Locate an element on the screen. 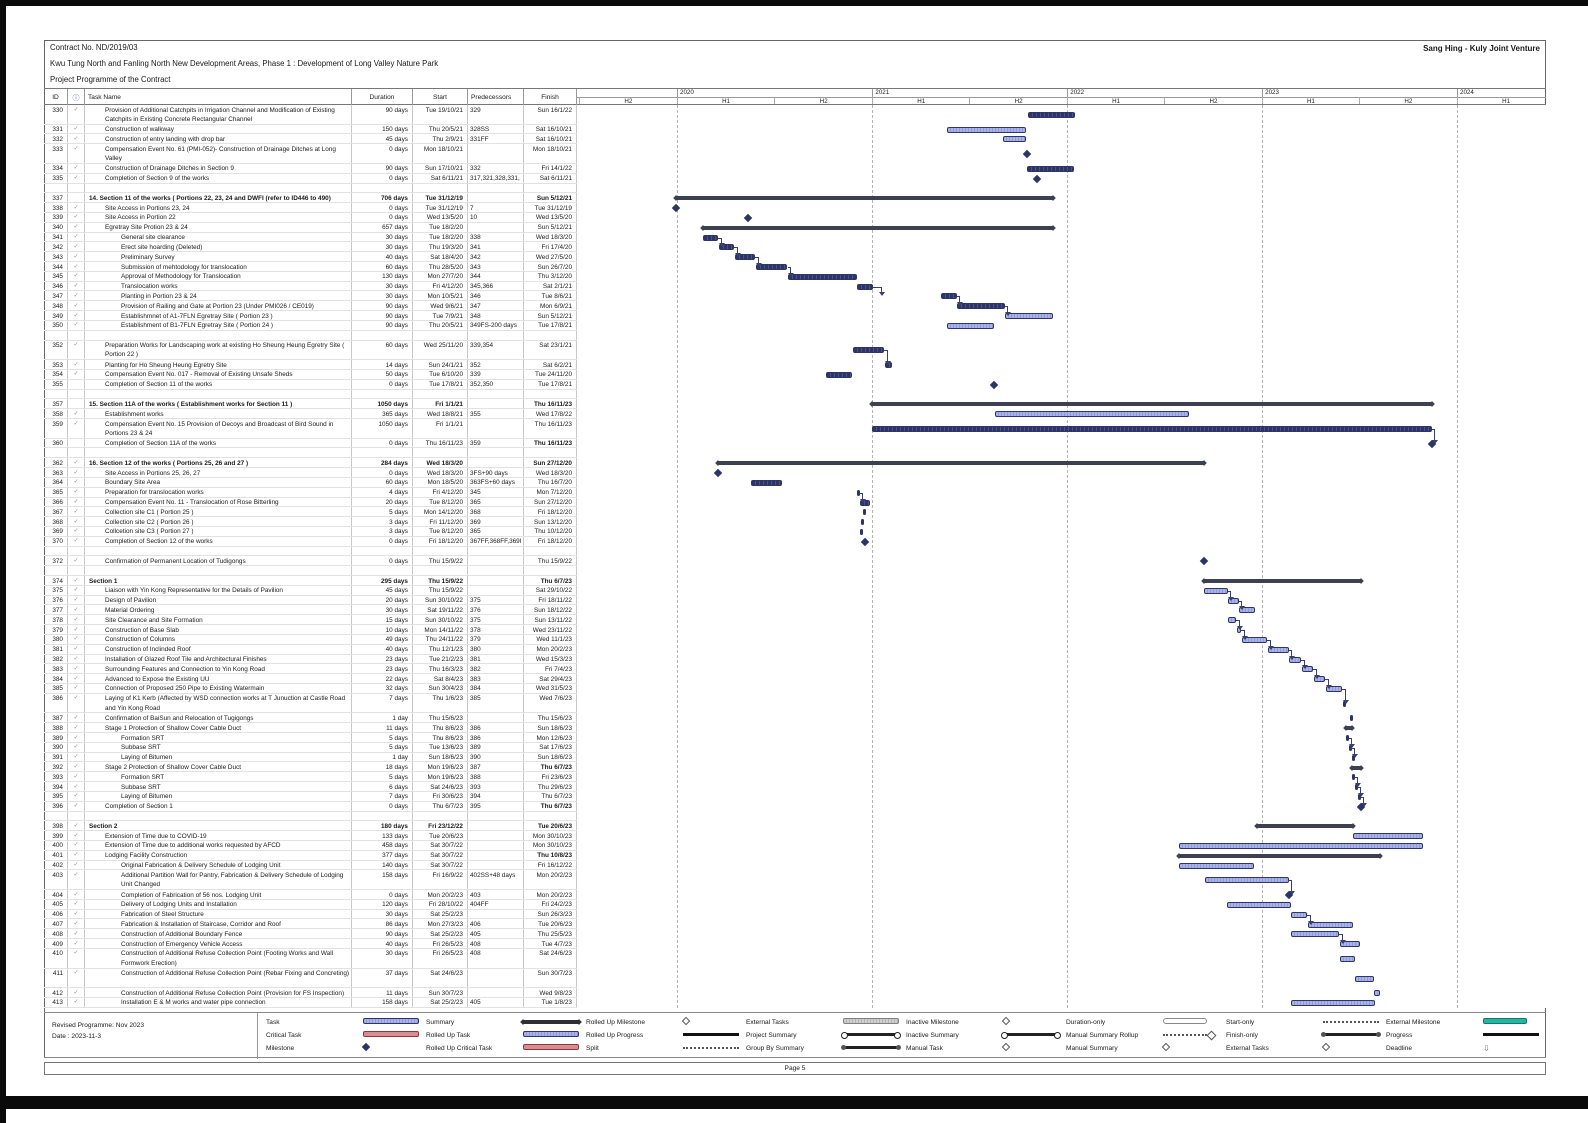  column-header-finish: Finish is located at coordinates (550, 97).